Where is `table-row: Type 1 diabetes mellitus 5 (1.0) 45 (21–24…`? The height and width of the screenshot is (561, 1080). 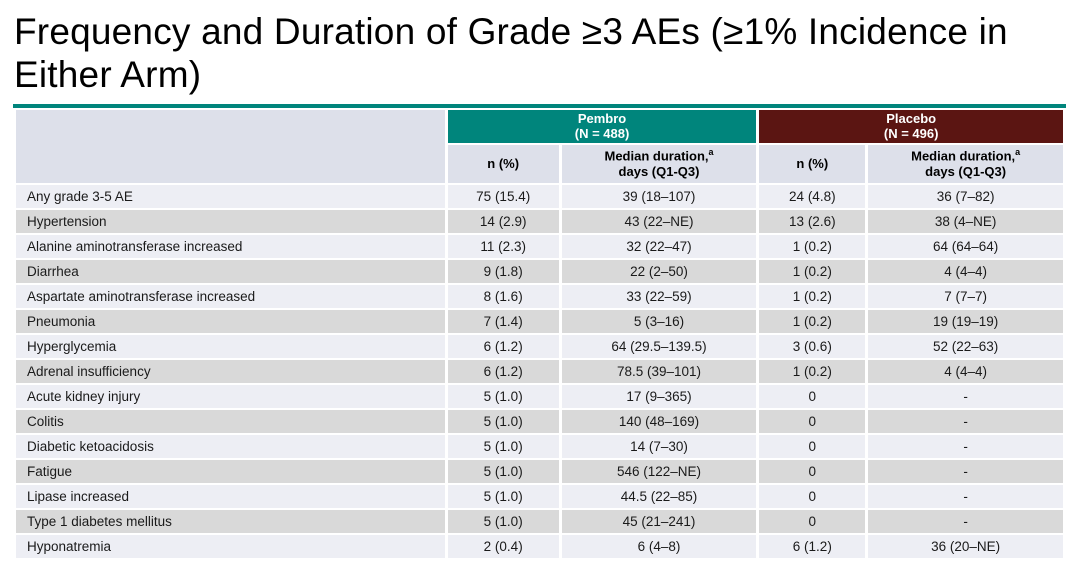 table-row: Type 1 diabetes mellitus 5 (1.0) 45 (21–24… is located at coordinates (539, 521).